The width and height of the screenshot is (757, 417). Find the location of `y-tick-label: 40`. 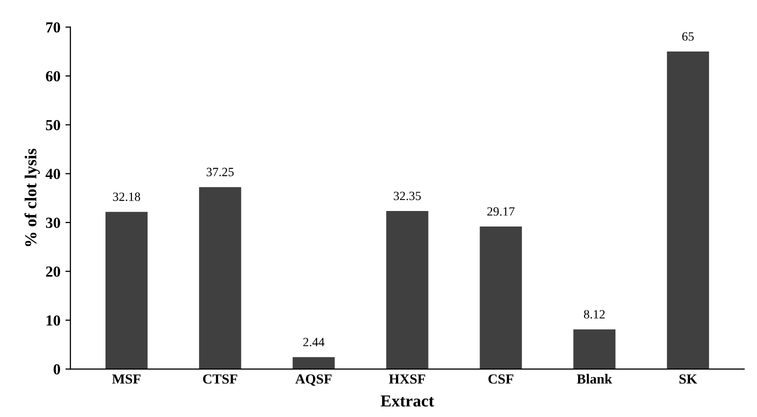

y-tick-label: 40 is located at coordinates (53, 174).